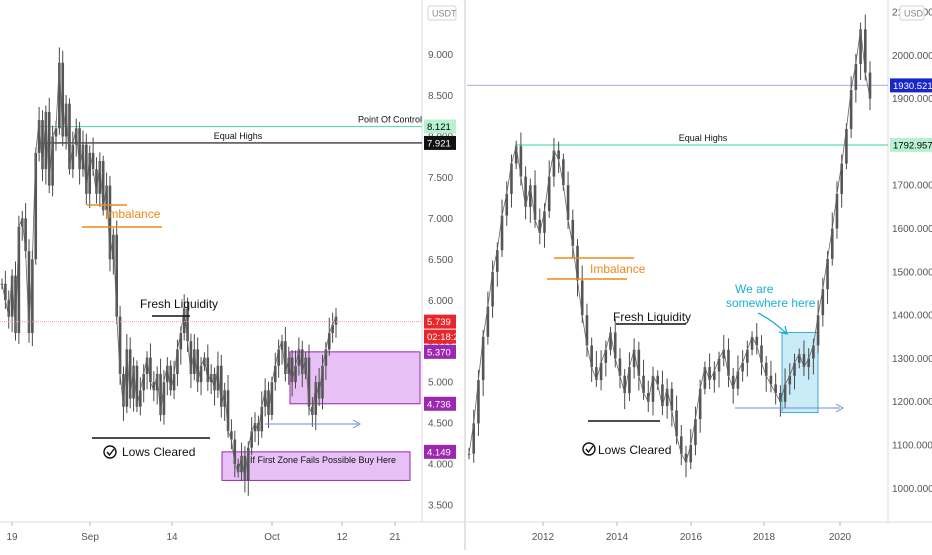 This screenshot has height=555, width=932. Describe the element at coordinates (912, 489) in the screenshot. I see `y-tick-label: 1000.000` at that location.